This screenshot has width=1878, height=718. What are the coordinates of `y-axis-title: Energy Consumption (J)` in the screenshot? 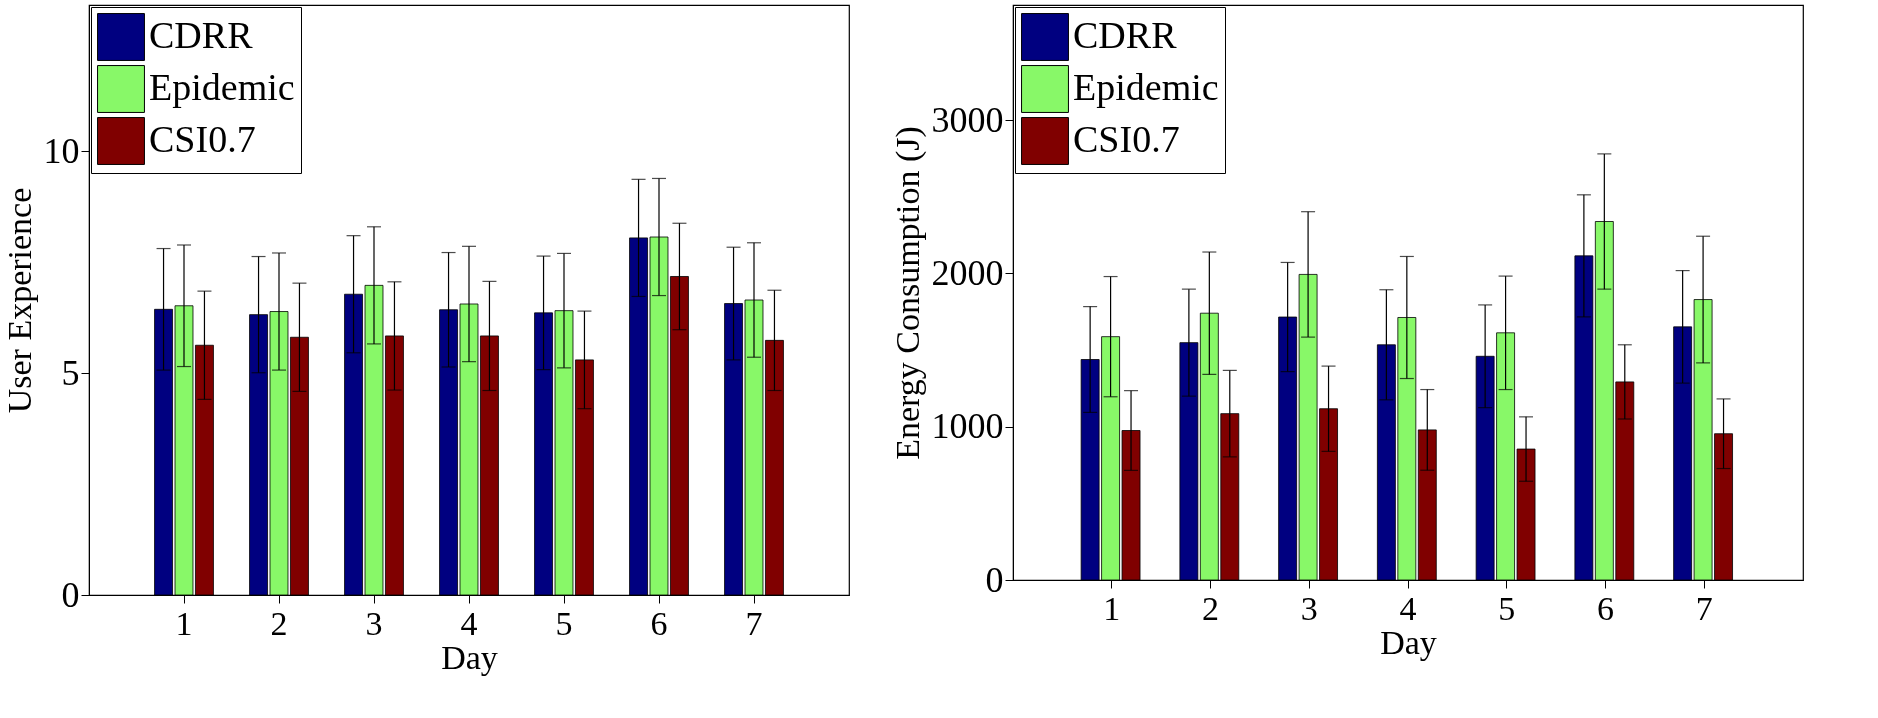 It's located at (907, 293).